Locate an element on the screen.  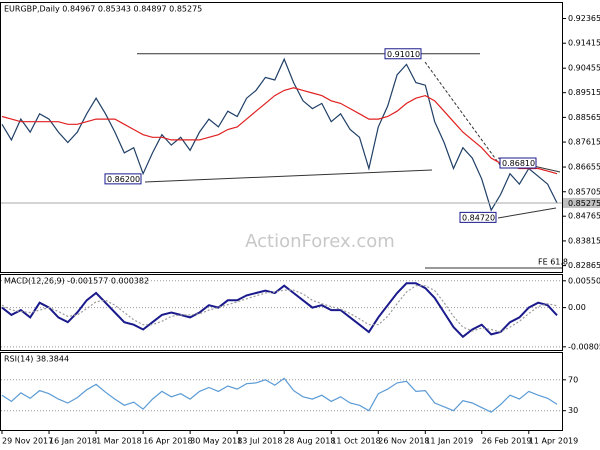
y-tick-label: 0.87615 is located at coordinates (584, 142).